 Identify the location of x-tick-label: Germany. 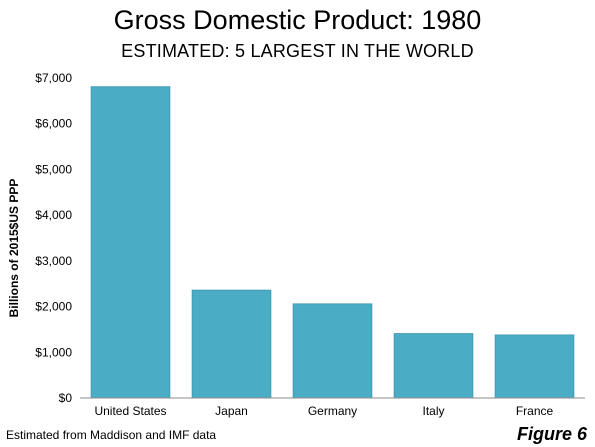
(332, 411).